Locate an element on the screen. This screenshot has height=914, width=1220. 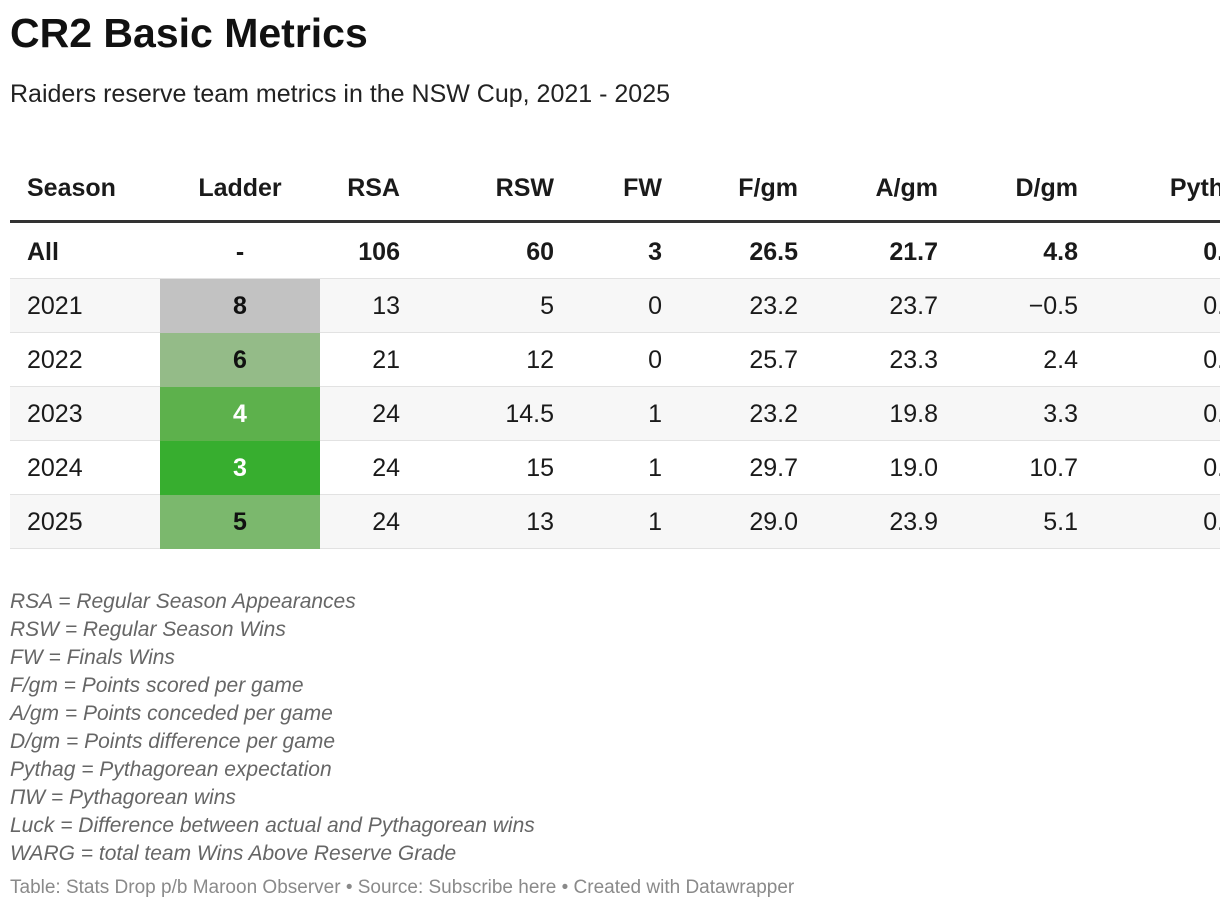
cell: 5.1 is located at coordinates (1060, 522).